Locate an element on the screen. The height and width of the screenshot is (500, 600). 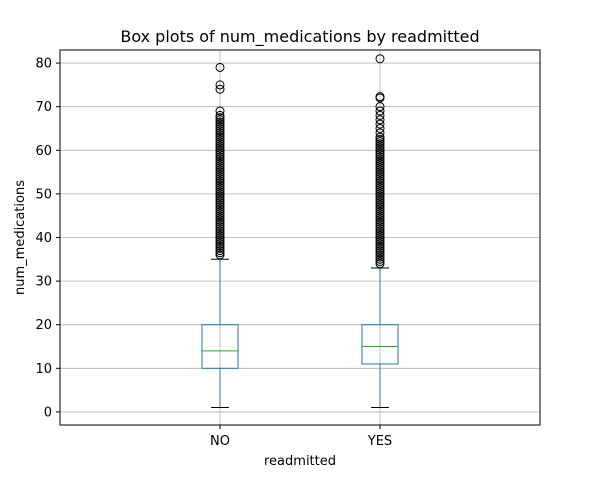
y-tick-label: 50 is located at coordinates (43, 194).